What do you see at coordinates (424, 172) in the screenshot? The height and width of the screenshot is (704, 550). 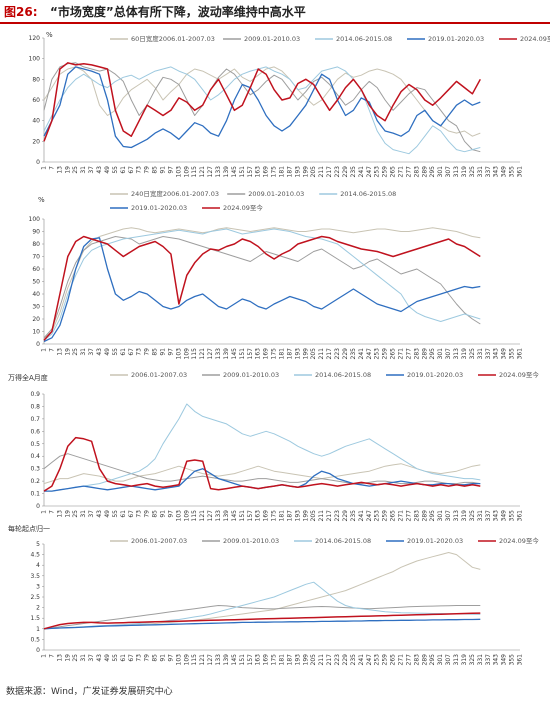 I see `x-tick-label: 289` at bounding box center [424, 172].